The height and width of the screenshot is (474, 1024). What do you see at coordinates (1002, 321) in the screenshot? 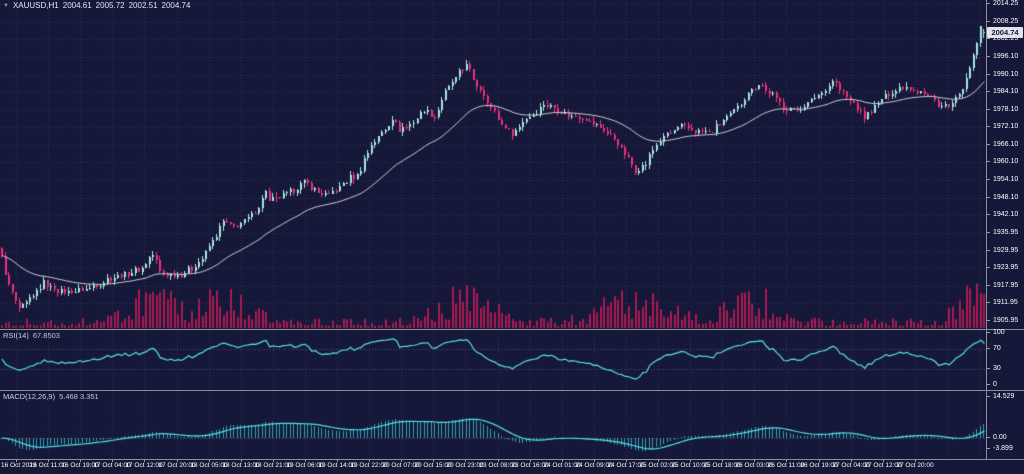
I see `price-axis-label: 1905.95` at bounding box center [1002, 321].